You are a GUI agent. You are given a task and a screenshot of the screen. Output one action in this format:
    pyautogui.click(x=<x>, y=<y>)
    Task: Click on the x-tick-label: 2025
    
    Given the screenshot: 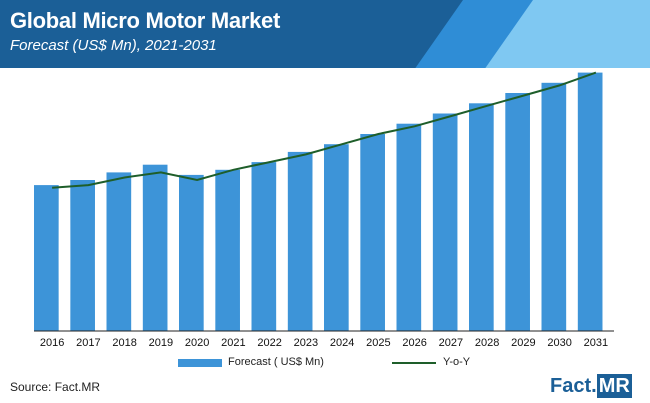 What is the action you would take?
    pyautogui.click(x=378, y=343)
    